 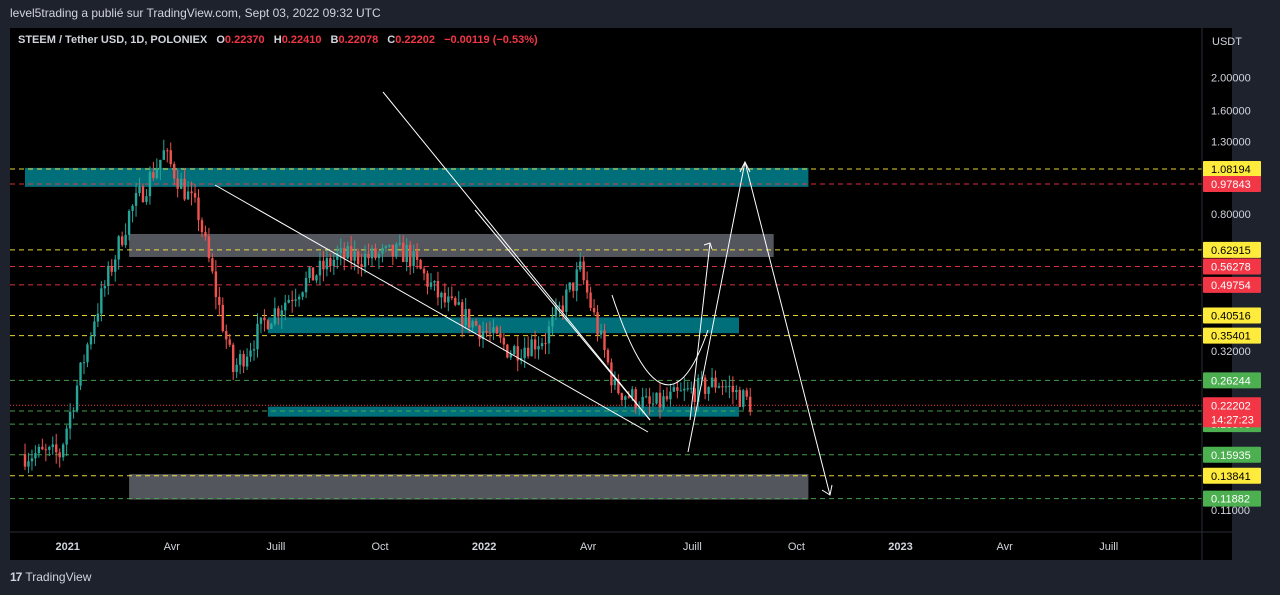 What do you see at coordinates (391, 40) in the screenshot?
I see `close-label: C` at bounding box center [391, 40].